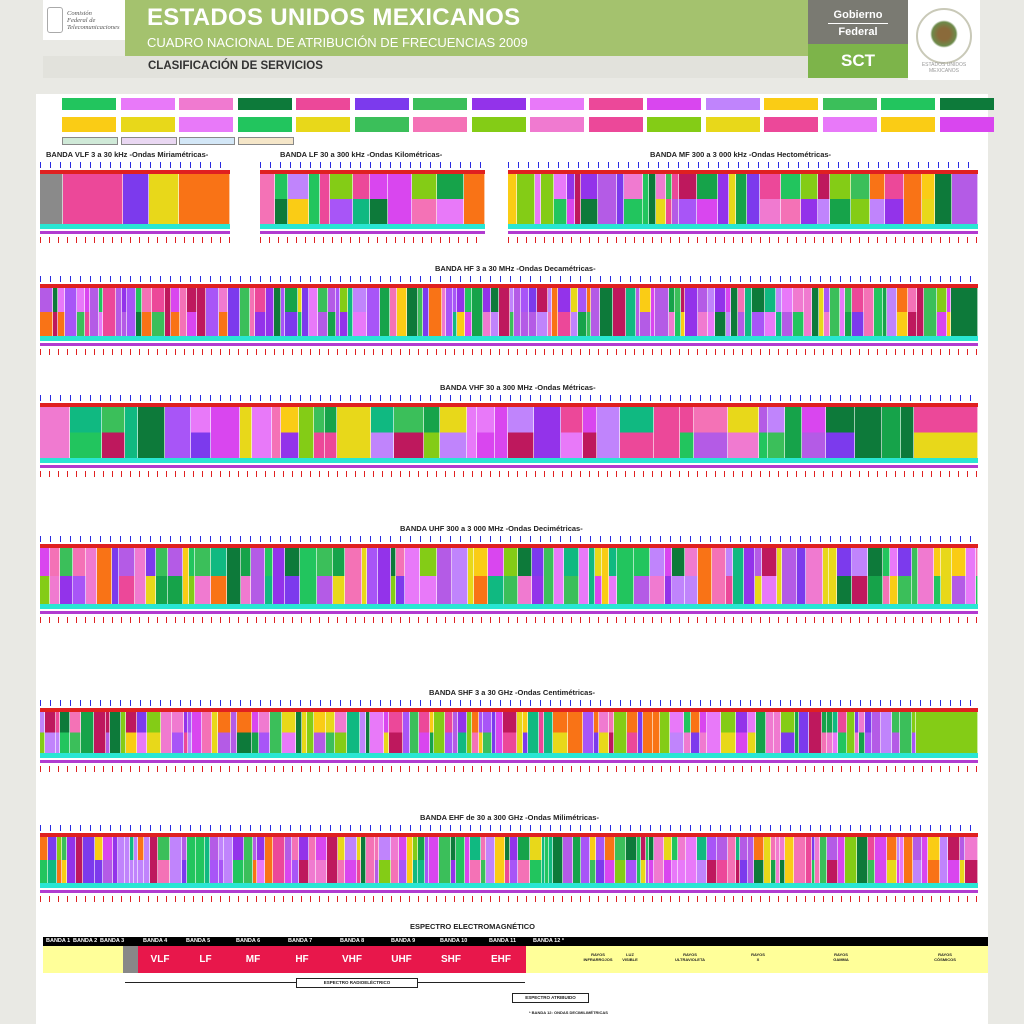 The width and height of the screenshot is (1024, 1024). I want to click on band-chart-ehf, so click(509, 865).